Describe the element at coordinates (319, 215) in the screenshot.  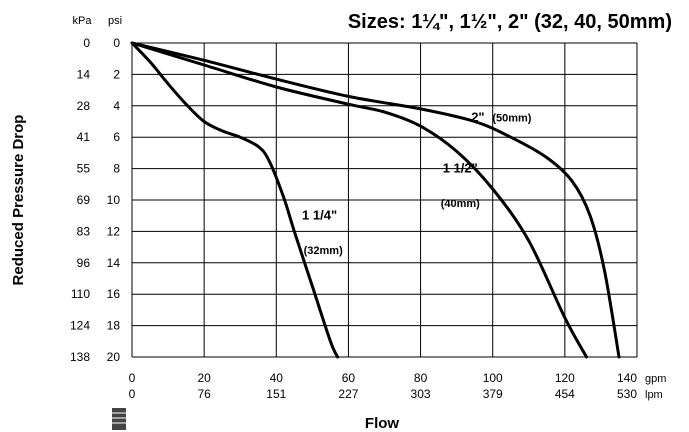
I see `series-label-1-25in: 1 1/4"` at that location.